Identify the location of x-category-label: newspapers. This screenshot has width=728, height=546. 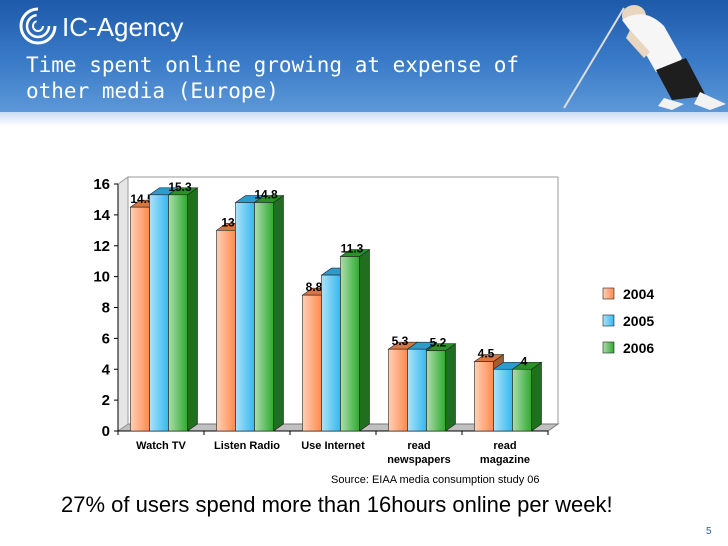
(419, 460).